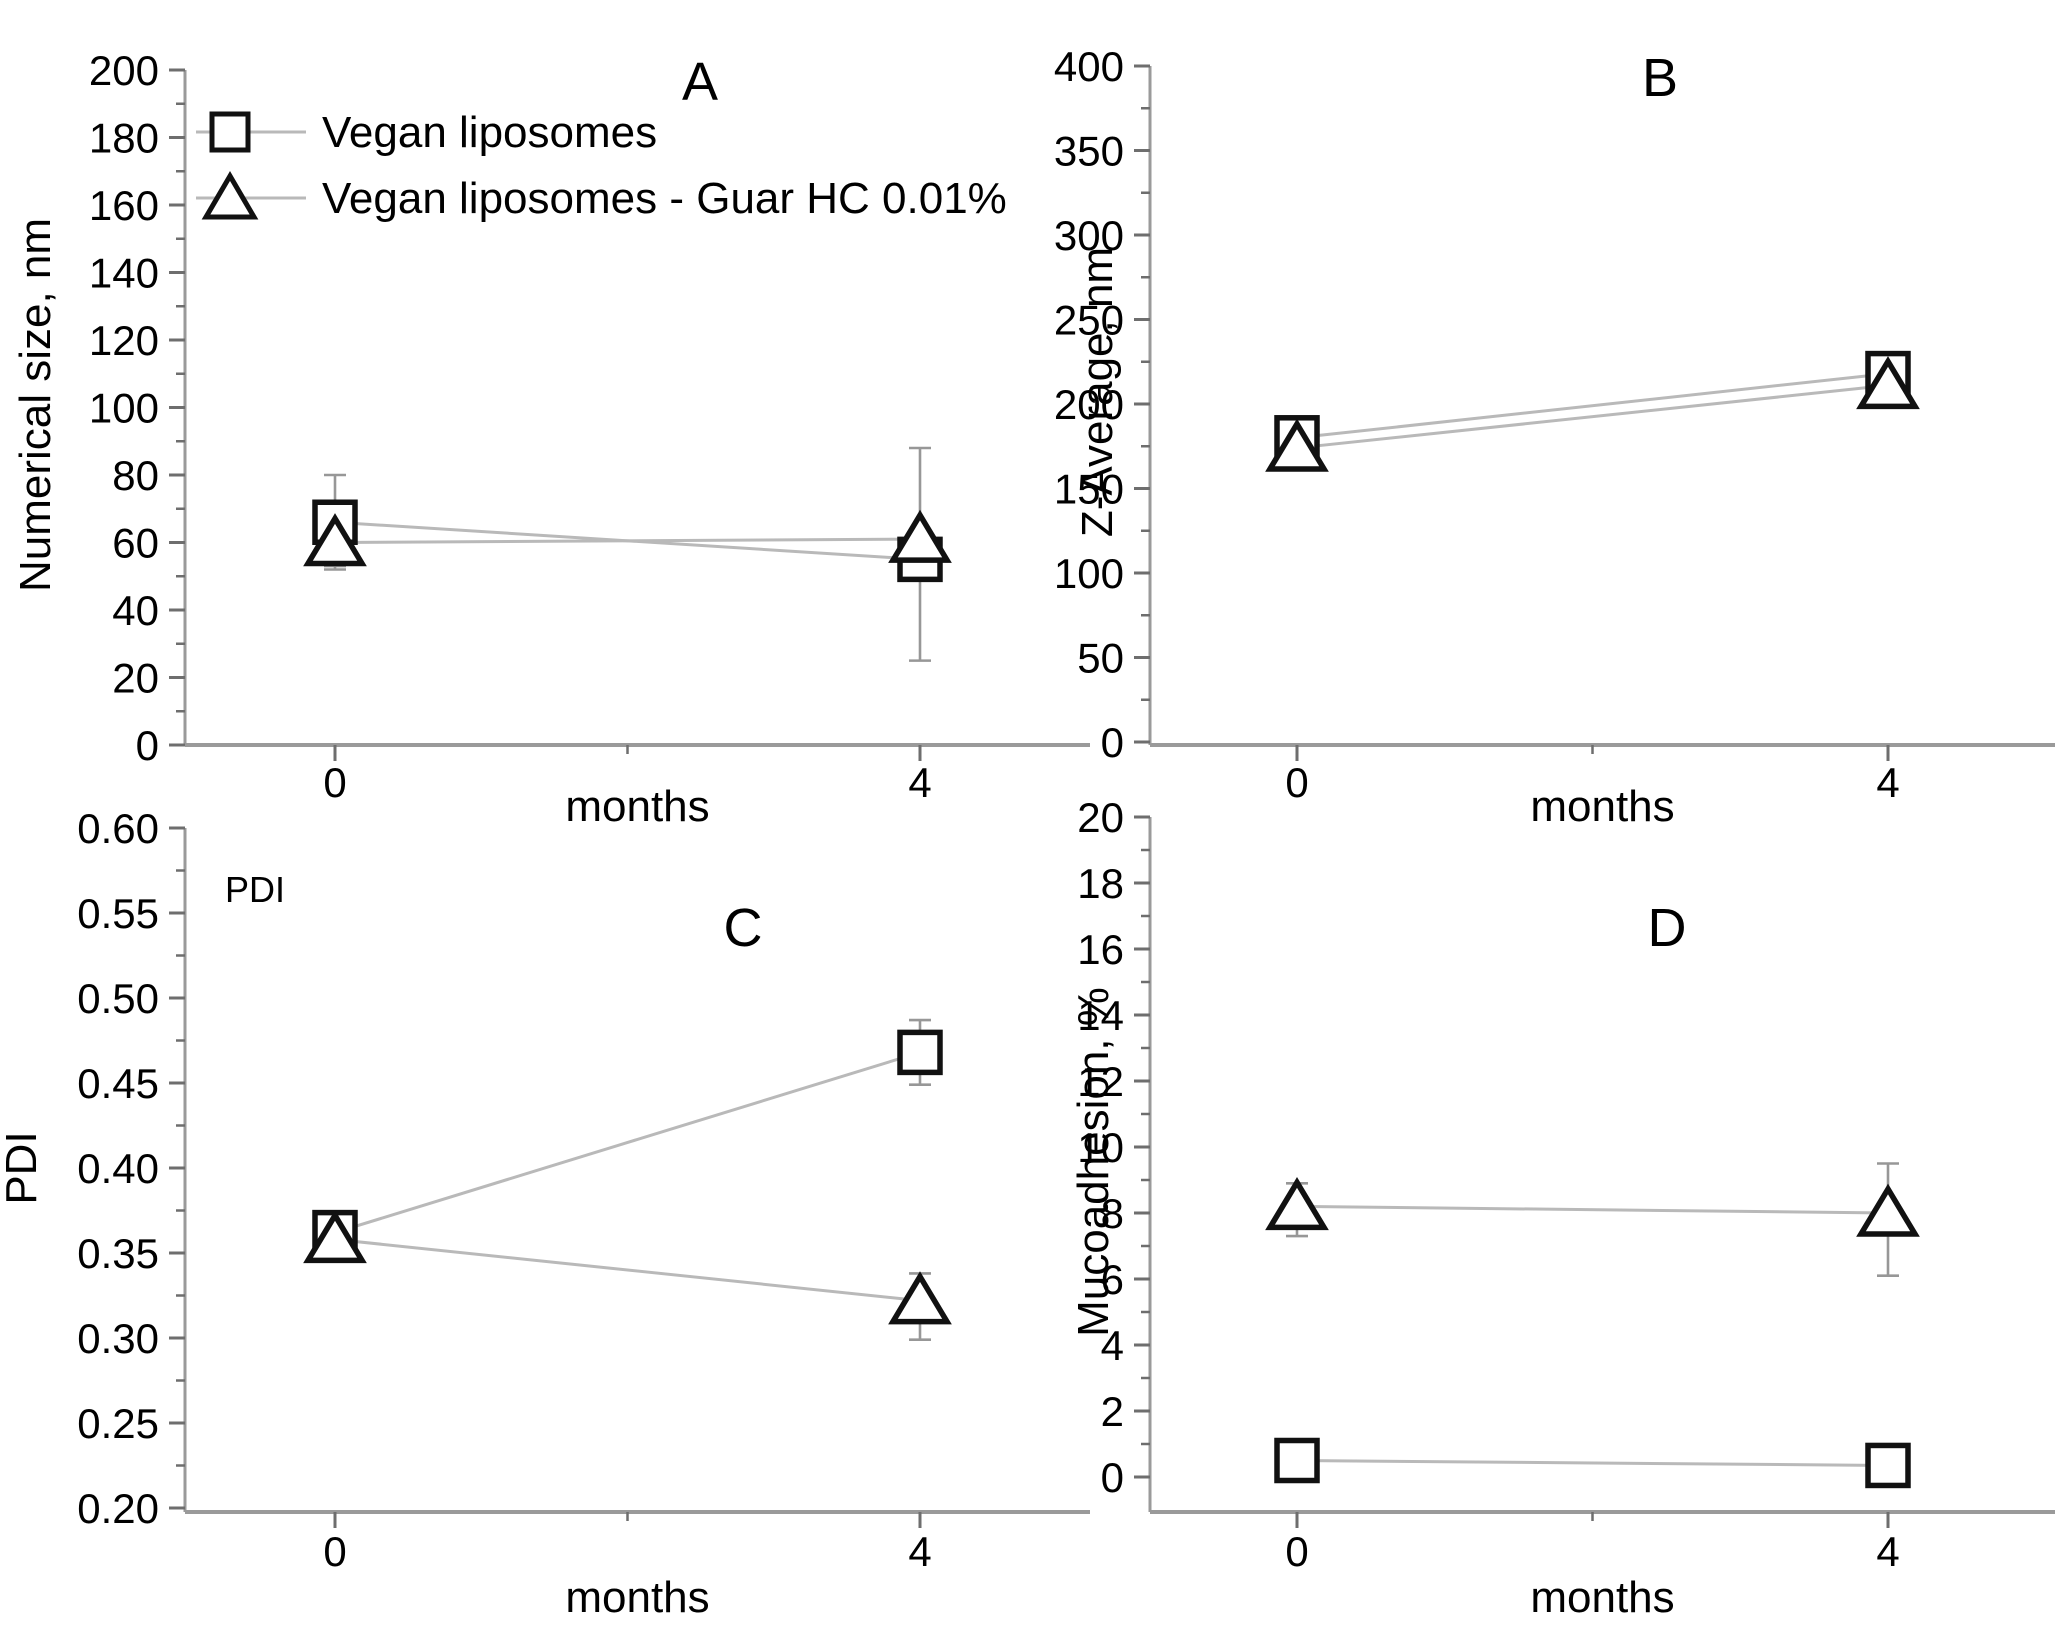 This screenshot has width=2065, height=1630. What do you see at coordinates (118, 1168) in the screenshot?
I see `y-tick-label: 0.40` at bounding box center [118, 1168].